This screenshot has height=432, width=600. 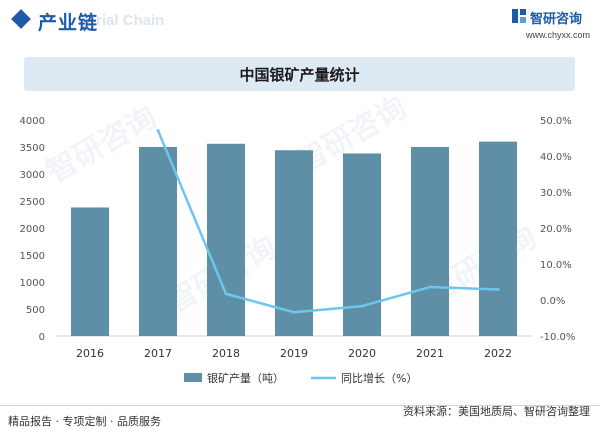 What do you see at coordinates (496, 411) in the screenshot?
I see `footer-source: 资料来源：美国地质局、智研咨询整理` at bounding box center [496, 411].